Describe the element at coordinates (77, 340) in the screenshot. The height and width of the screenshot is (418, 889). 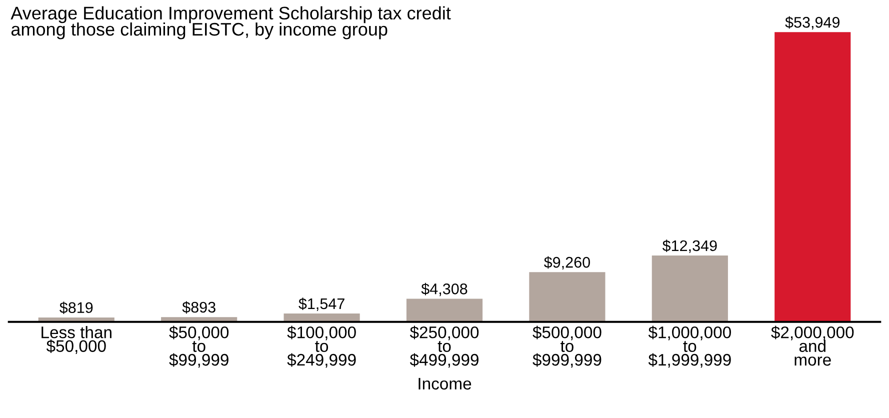
I see `x-tick-label: Less than $50,000` at that location.